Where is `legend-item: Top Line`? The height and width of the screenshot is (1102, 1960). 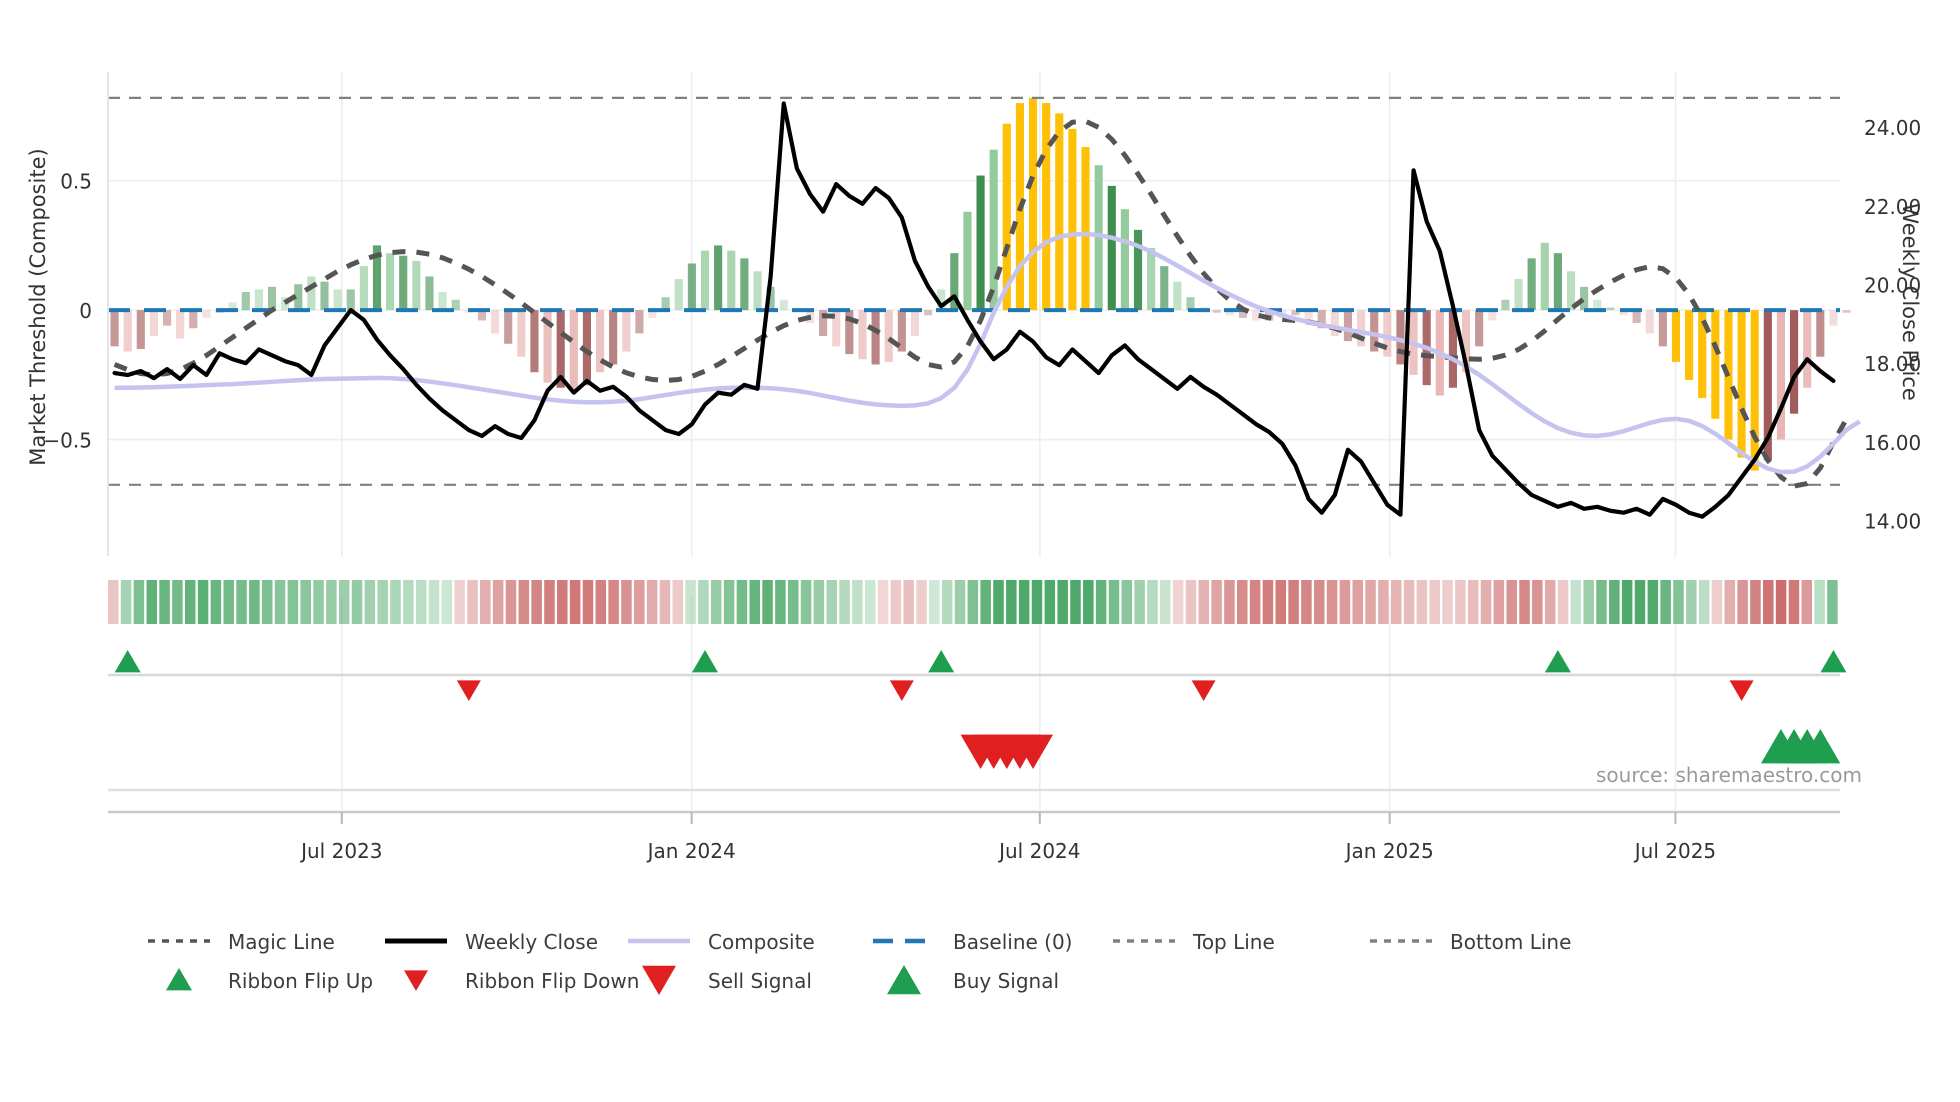
legend-item: Top Line is located at coordinates (1194, 942).